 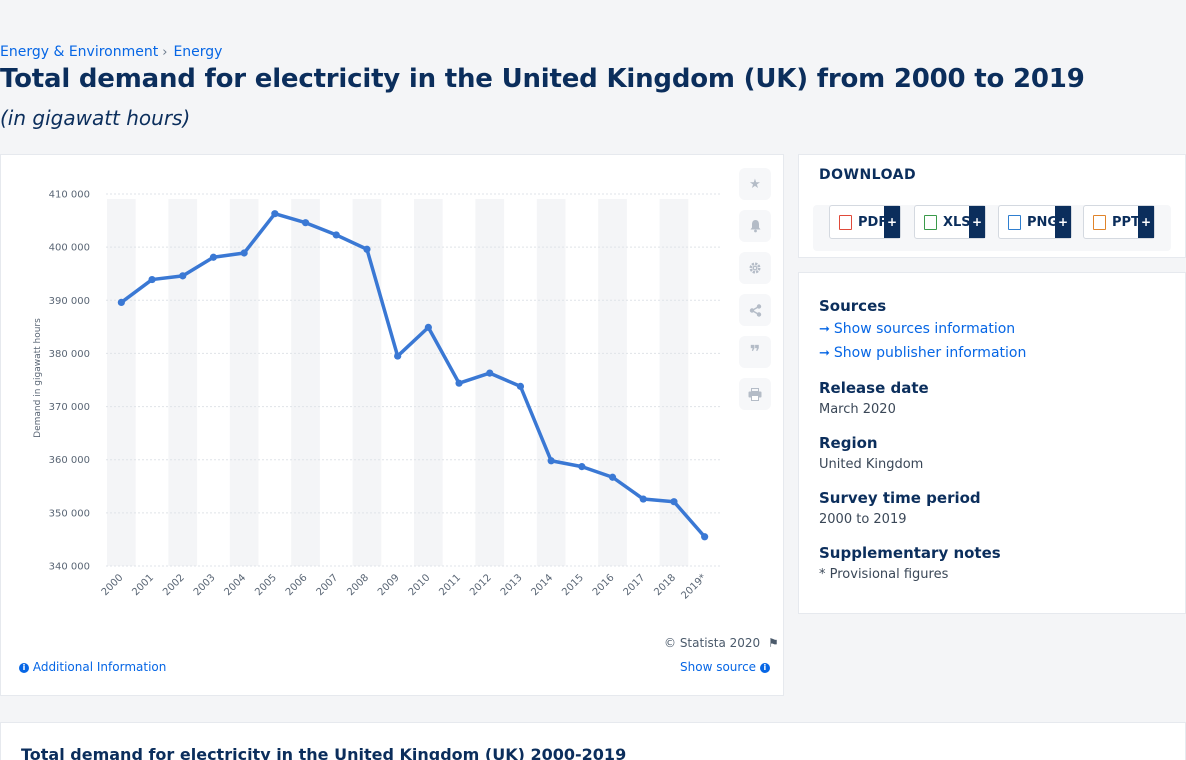 What do you see at coordinates (635, 585) in the screenshot?
I see `x-tick-label: 2017` at bounding box center [635, 585].